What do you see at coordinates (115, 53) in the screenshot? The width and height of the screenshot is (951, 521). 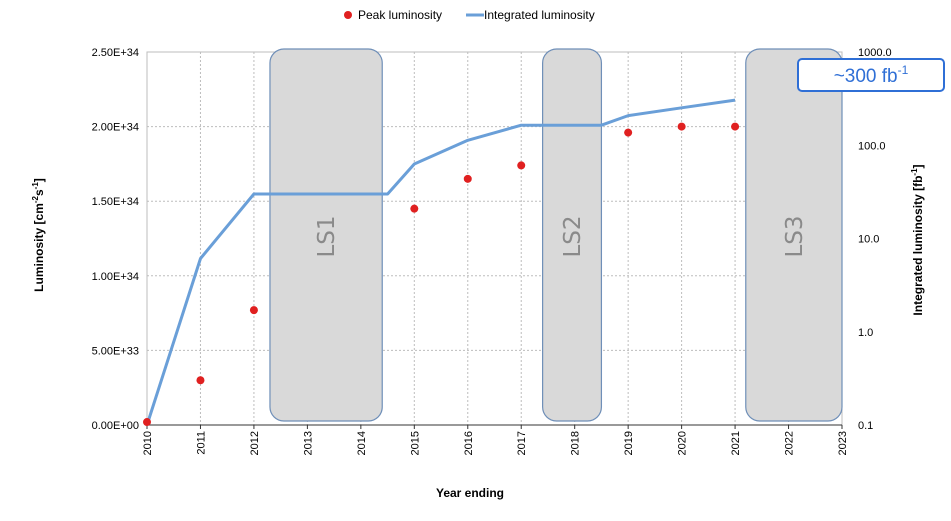 I see `y-tick-label: 2.50E+34` at bounding box center [115, 53].